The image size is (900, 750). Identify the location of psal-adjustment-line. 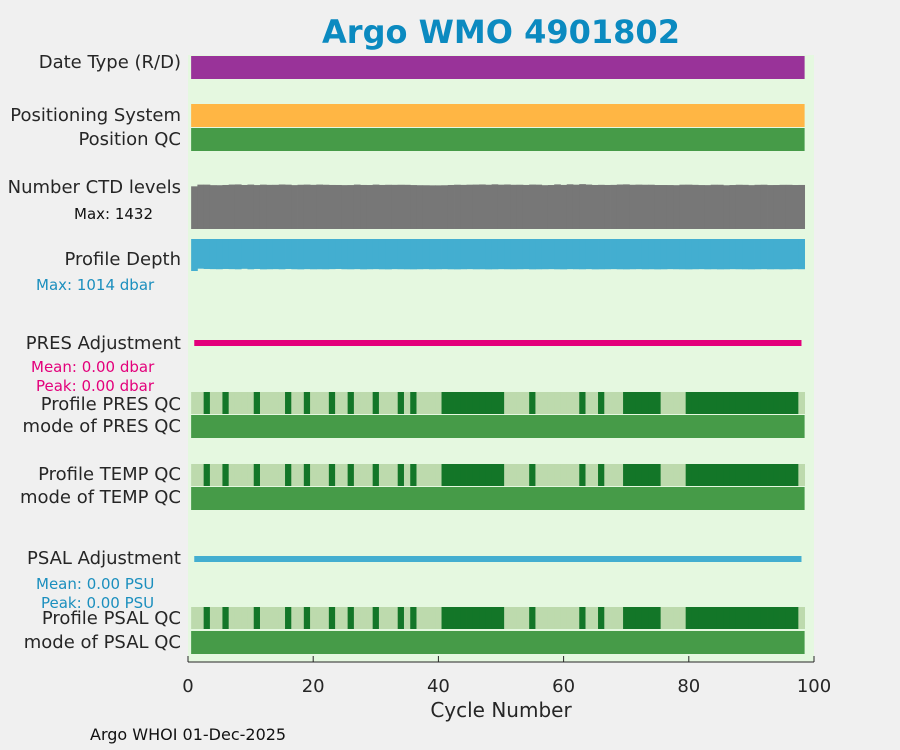
(498, 559).